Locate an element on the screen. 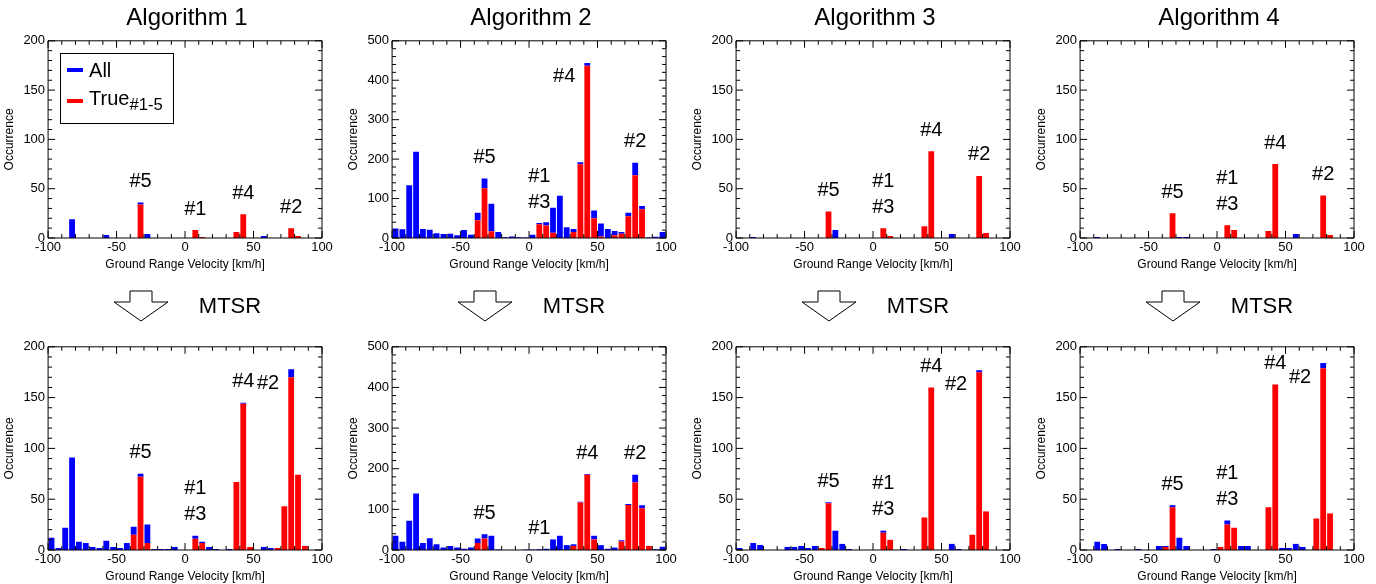 This screenshot has width=1376, height=584. chart-title: Algorithm 2 is located at coordinates (531, 17).